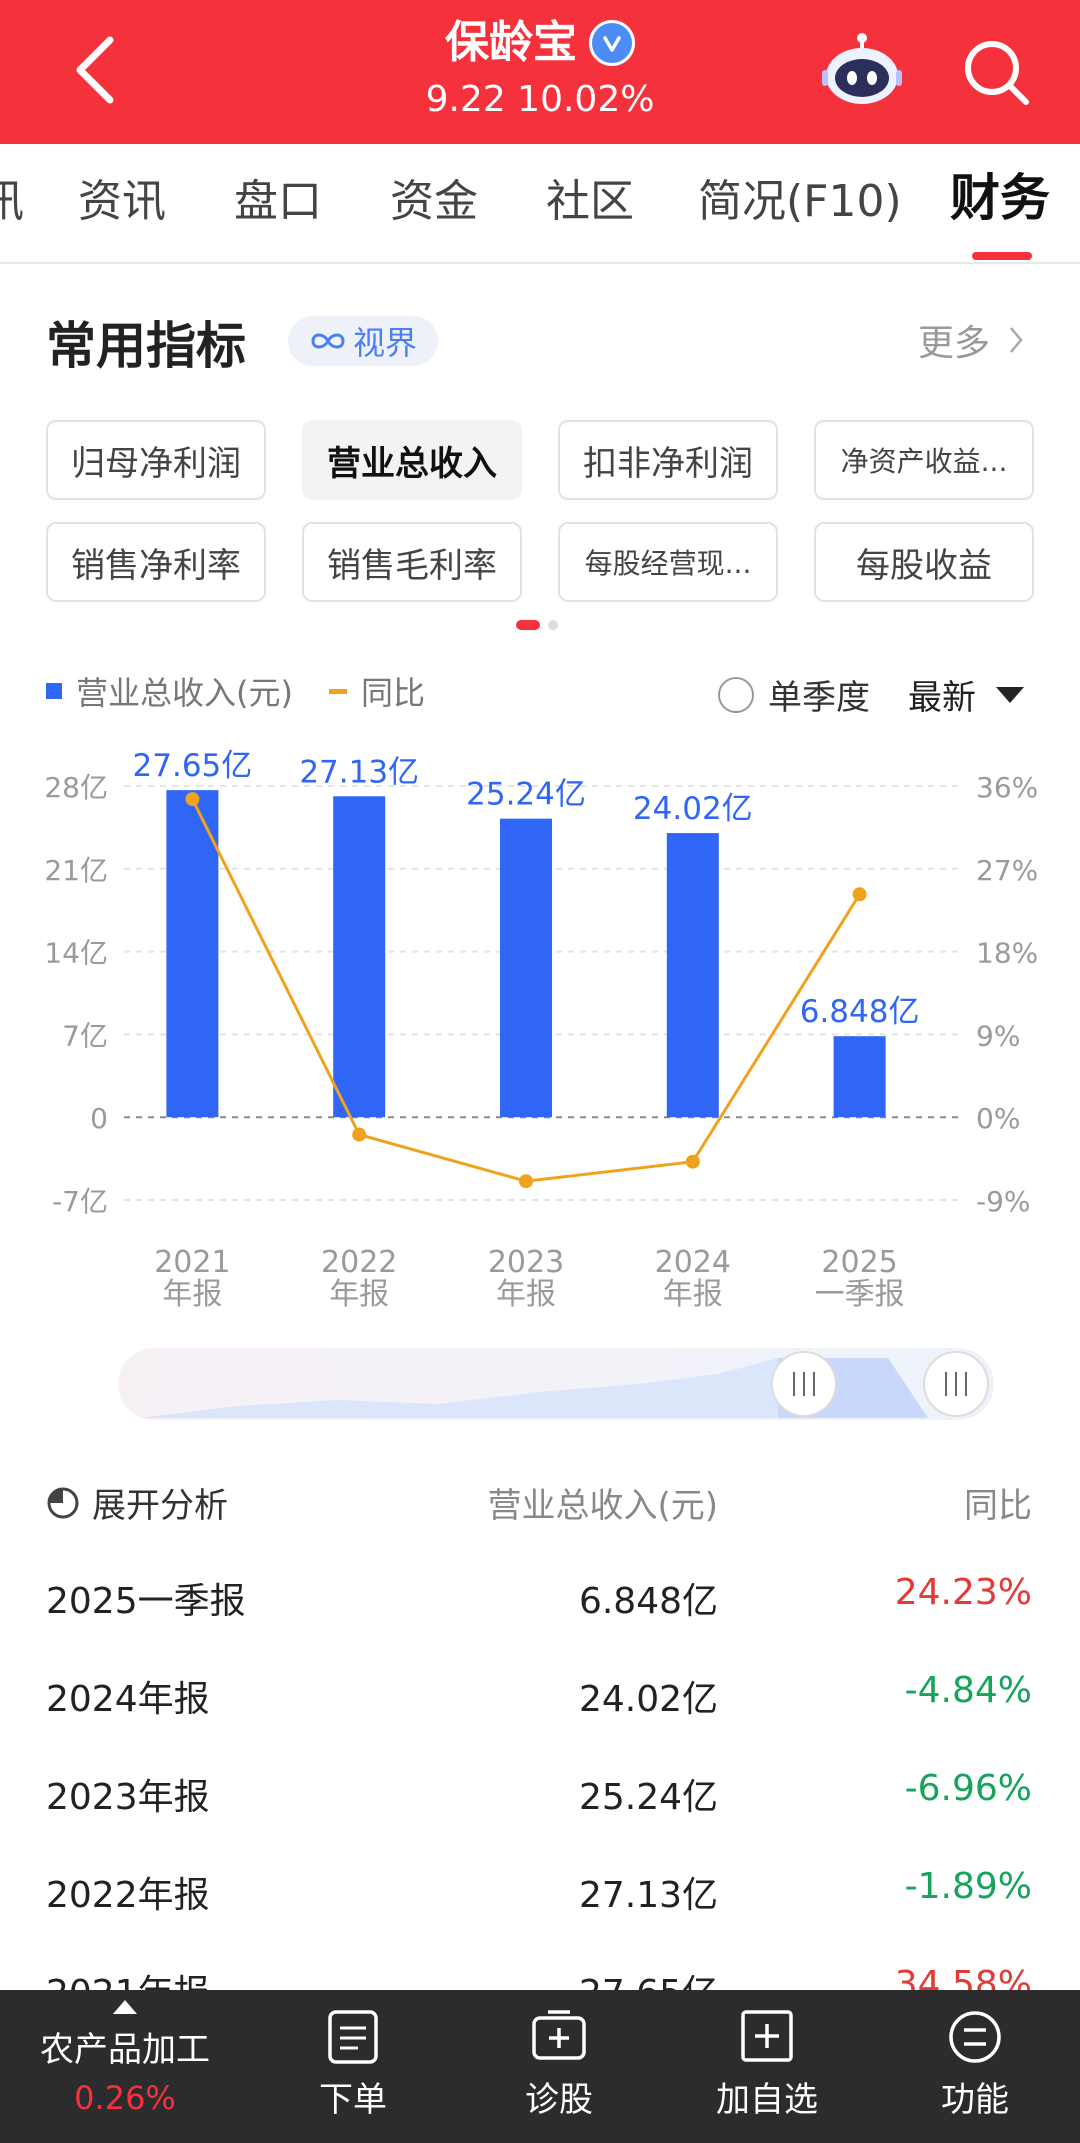 This screenshot has height=2143, width=1080. I want to click on legend-bar-label: 营业总收入(元), so click(184, 693).